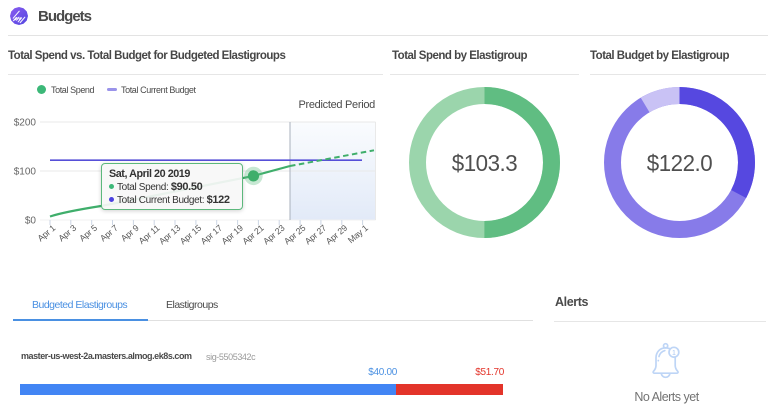 The height and width of the screenshot is (414, 768). Describe the element at coordinates (674, 353) in the screenshot. I see `svg-text: 1` at that location.